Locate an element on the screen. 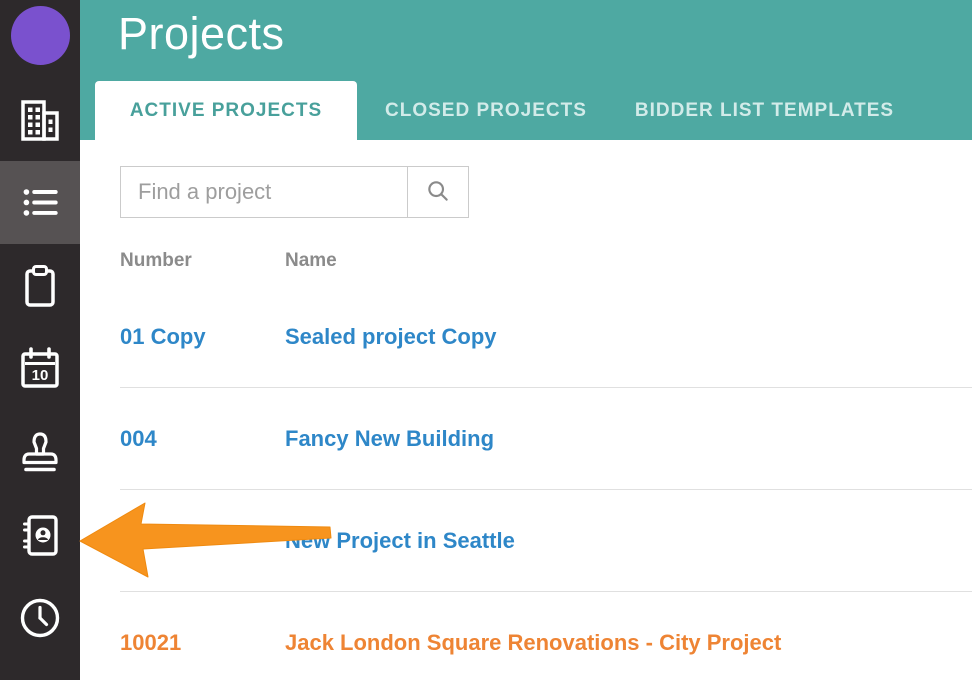 This screenshot has width=972, height=680. sidebar-item-clipboard is located at coordinates (40, 285).